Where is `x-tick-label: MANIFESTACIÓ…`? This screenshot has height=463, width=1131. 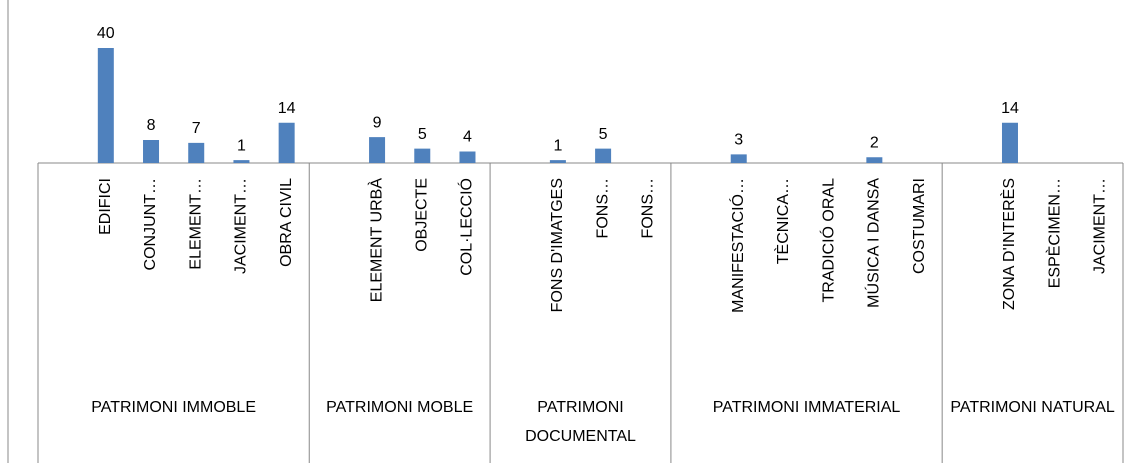
x-tick-label: MANIFESTACIÓ… is located at coordinates (737, 245).